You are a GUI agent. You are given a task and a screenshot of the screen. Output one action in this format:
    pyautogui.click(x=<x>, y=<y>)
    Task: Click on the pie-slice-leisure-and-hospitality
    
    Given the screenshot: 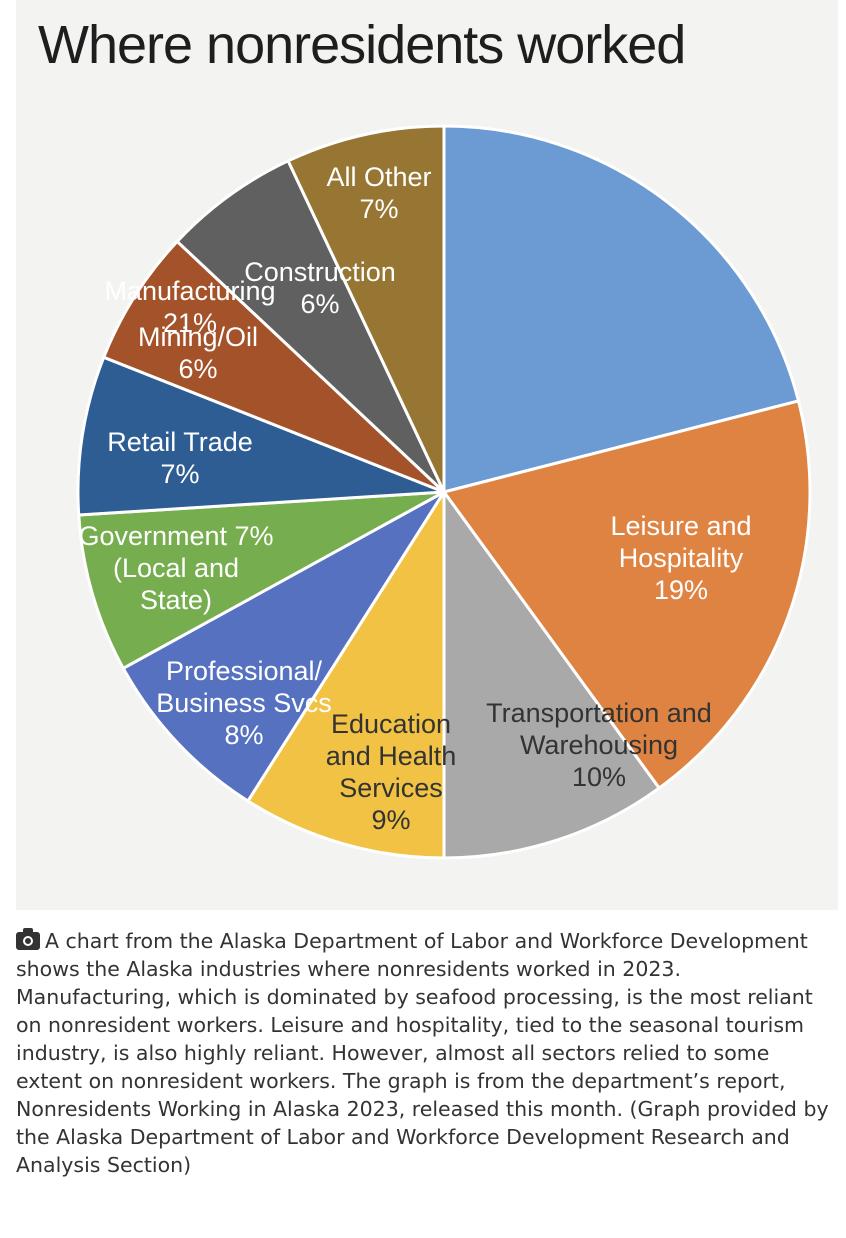 What is the action you would take?
    pyautogui.click(x=626, y=595)
    